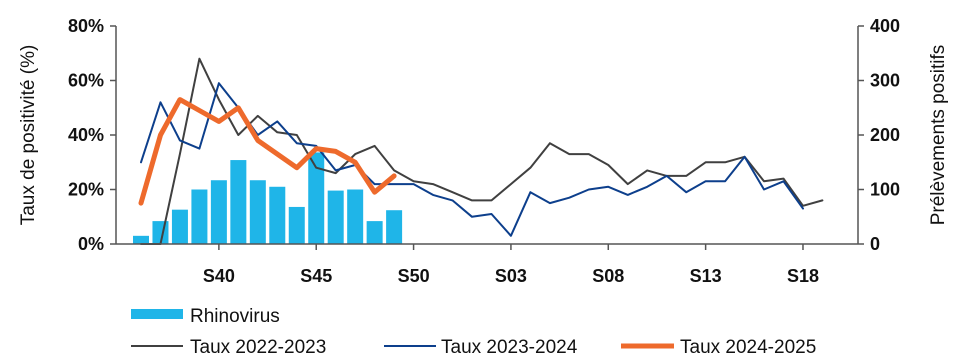 This screenshot has width=962, height=359. Describe the element at coordinates (875, 244) in the screenshot. I see `y-right-tick-label: 0` at that location.